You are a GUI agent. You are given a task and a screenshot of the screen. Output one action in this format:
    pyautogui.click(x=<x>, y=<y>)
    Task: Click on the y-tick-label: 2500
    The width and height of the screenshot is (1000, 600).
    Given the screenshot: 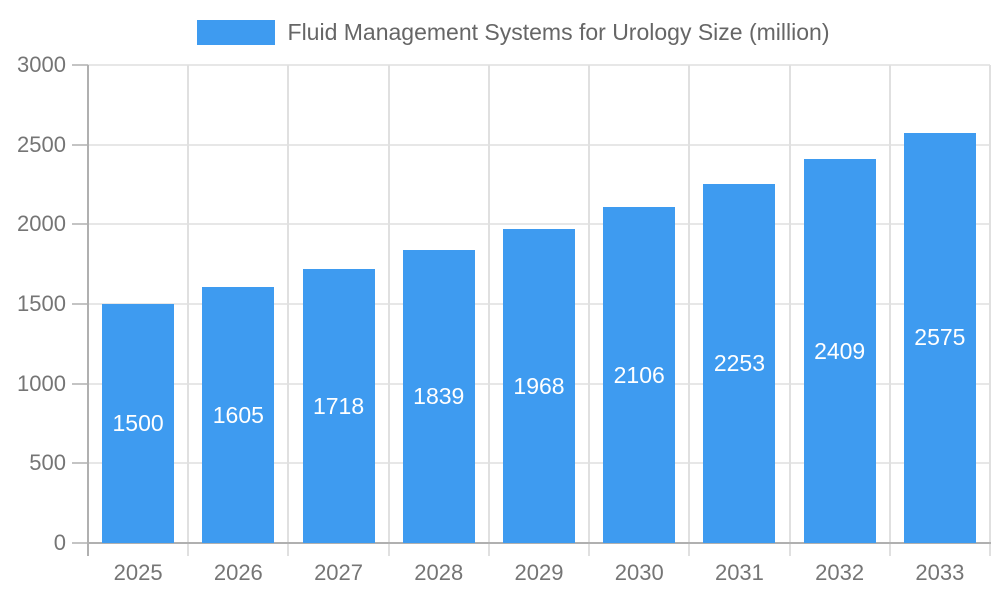 What is the action you would take?
    pyautogui.click(x=41, y=144)
    